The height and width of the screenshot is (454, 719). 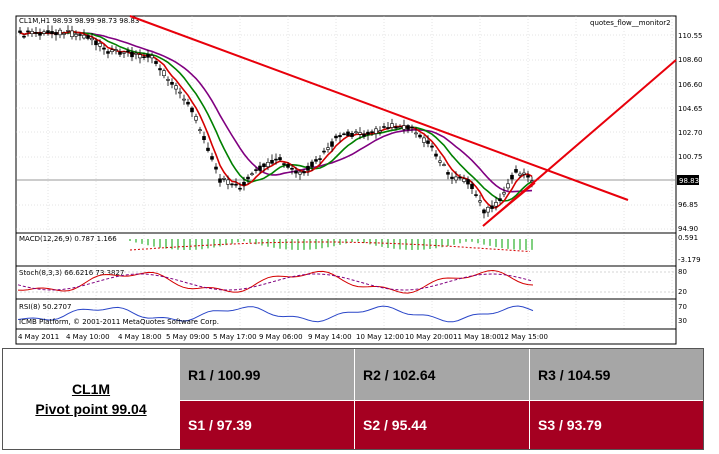 What do you see at coordinates (477, 337) in the screenshot?
I see `time-tick: 11 May 18:00` at bounding box center [477, 337].